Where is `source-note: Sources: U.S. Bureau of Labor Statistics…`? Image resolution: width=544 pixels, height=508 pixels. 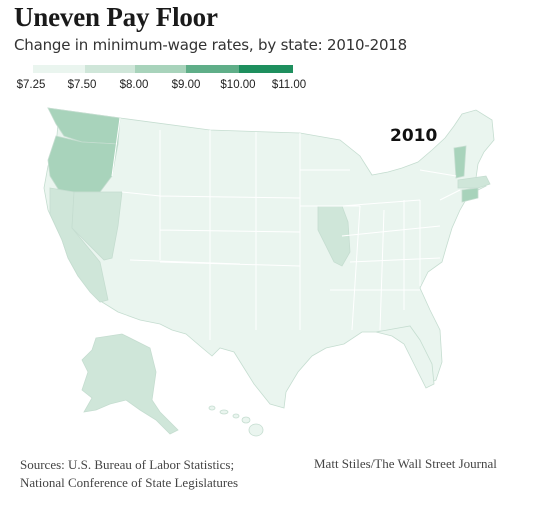
source-note: Sources: U.S. Bureau of Labor Statistics… is located at coordinates (129, 474).